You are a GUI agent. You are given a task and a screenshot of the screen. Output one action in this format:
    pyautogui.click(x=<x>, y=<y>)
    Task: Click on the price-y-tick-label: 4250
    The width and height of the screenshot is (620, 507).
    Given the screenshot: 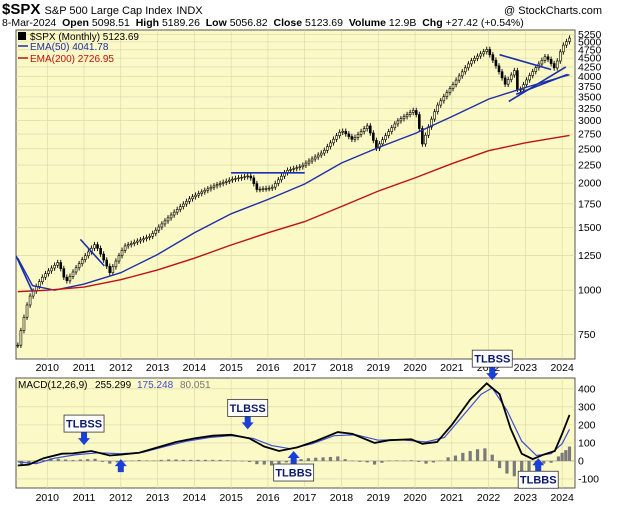 What is the action you would take?
    pyautogui.click(x=590, y=67)
    